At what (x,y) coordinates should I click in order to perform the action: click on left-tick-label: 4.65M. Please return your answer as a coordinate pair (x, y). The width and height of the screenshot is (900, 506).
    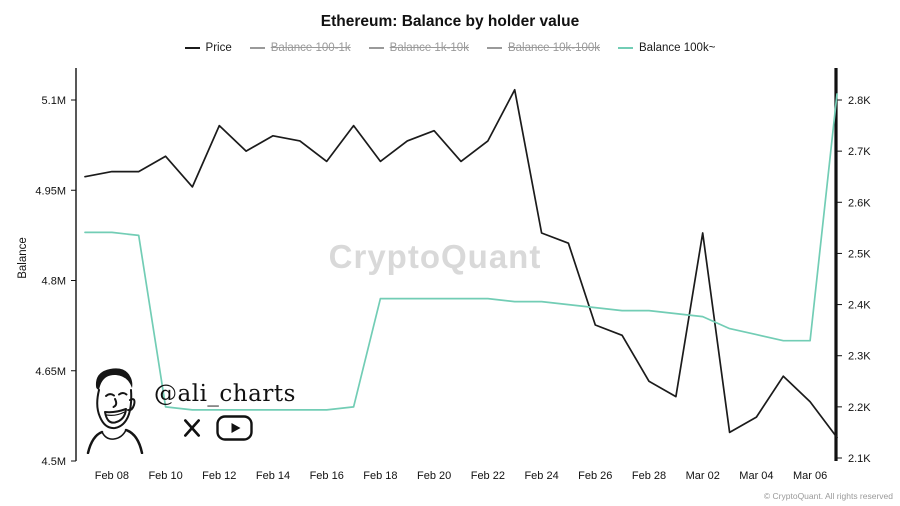
    Looking at the image, I should click on (50, 372).